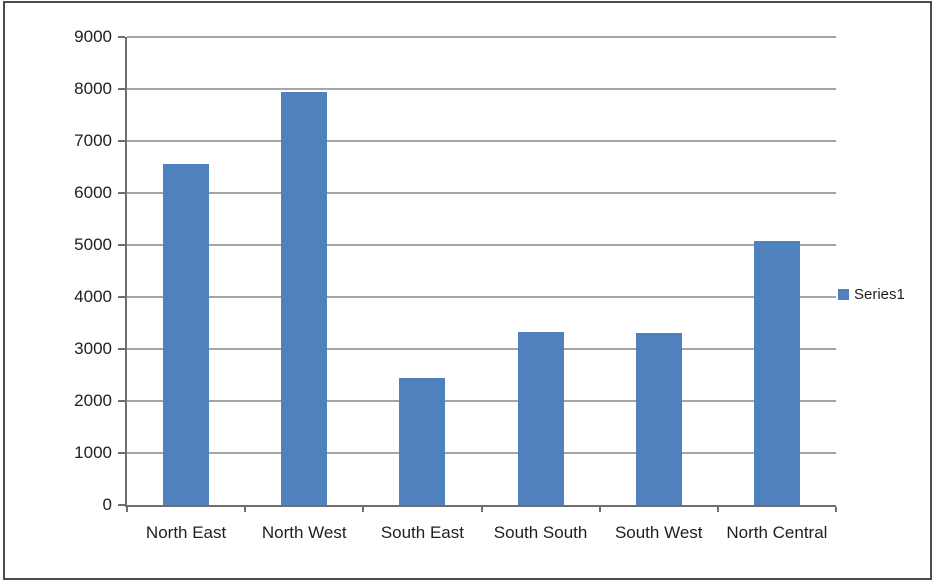 This screenshot has height=584, width=936. What do you see at coordinates (186, 532) in the screenshot?
I see `x-axis-category-label: North East` at bounding box center [186, 532].